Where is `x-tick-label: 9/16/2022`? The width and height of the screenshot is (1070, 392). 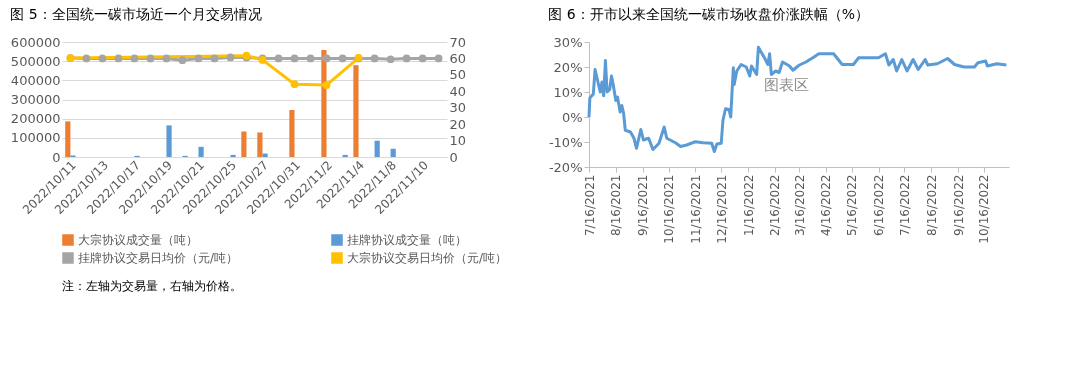 x-tick-label: 9/16/2022 is located at coordinates (958, 205).